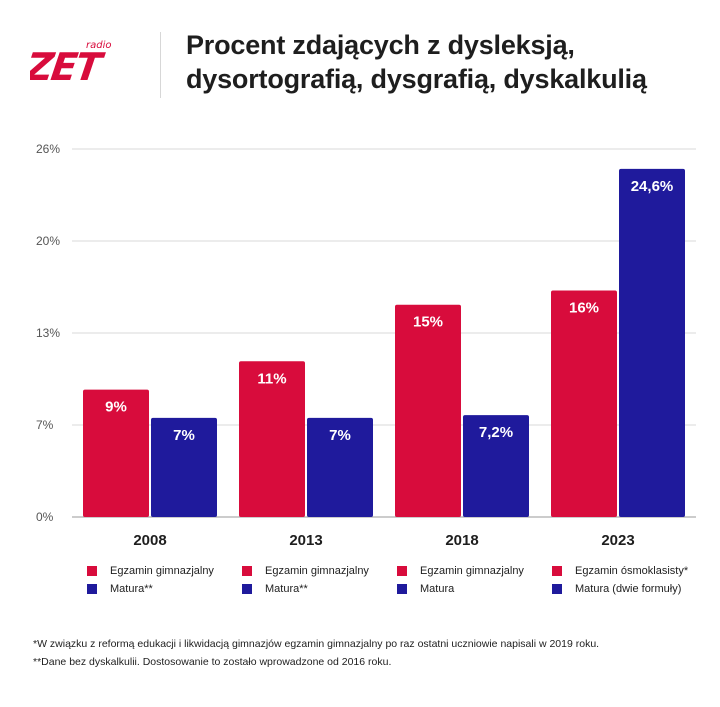 This screenshot has height=707, width=720. Describe the element at coordinates (68, 67) in the screenshot. I see `logo-zet-text: ZET` at that location.